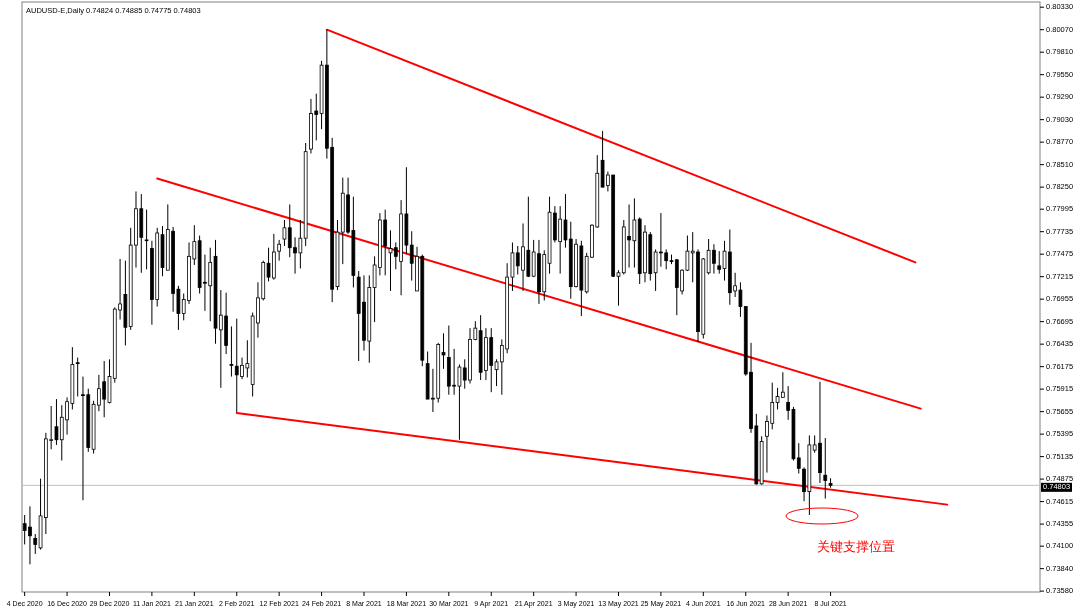 Image resolution: width=1080 pixels, height=612 pixels. What do you see at coordinates (856, 547) in the screenshot?
I see `annotation: 关键支撑位置` at bounding box center [856, 547].